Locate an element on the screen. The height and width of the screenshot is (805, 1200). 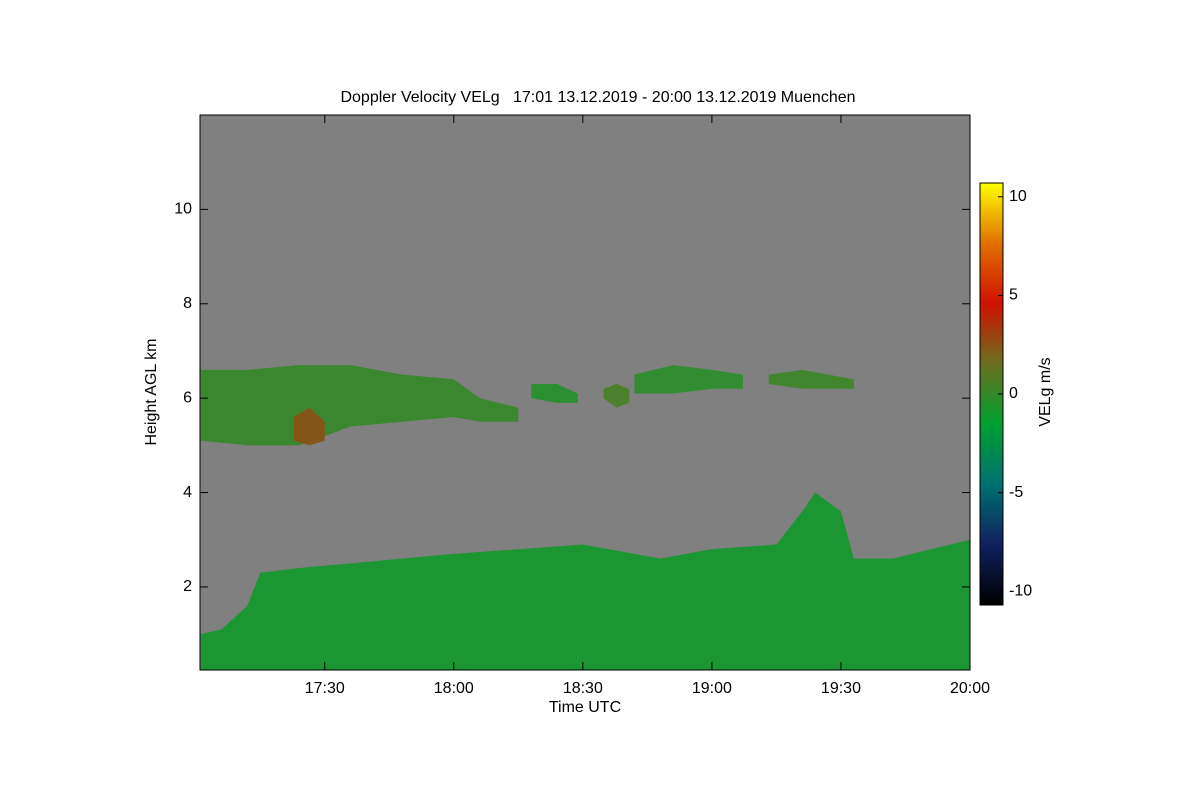
x-axis-label: Time UTC is located at coordinates (585, 707).